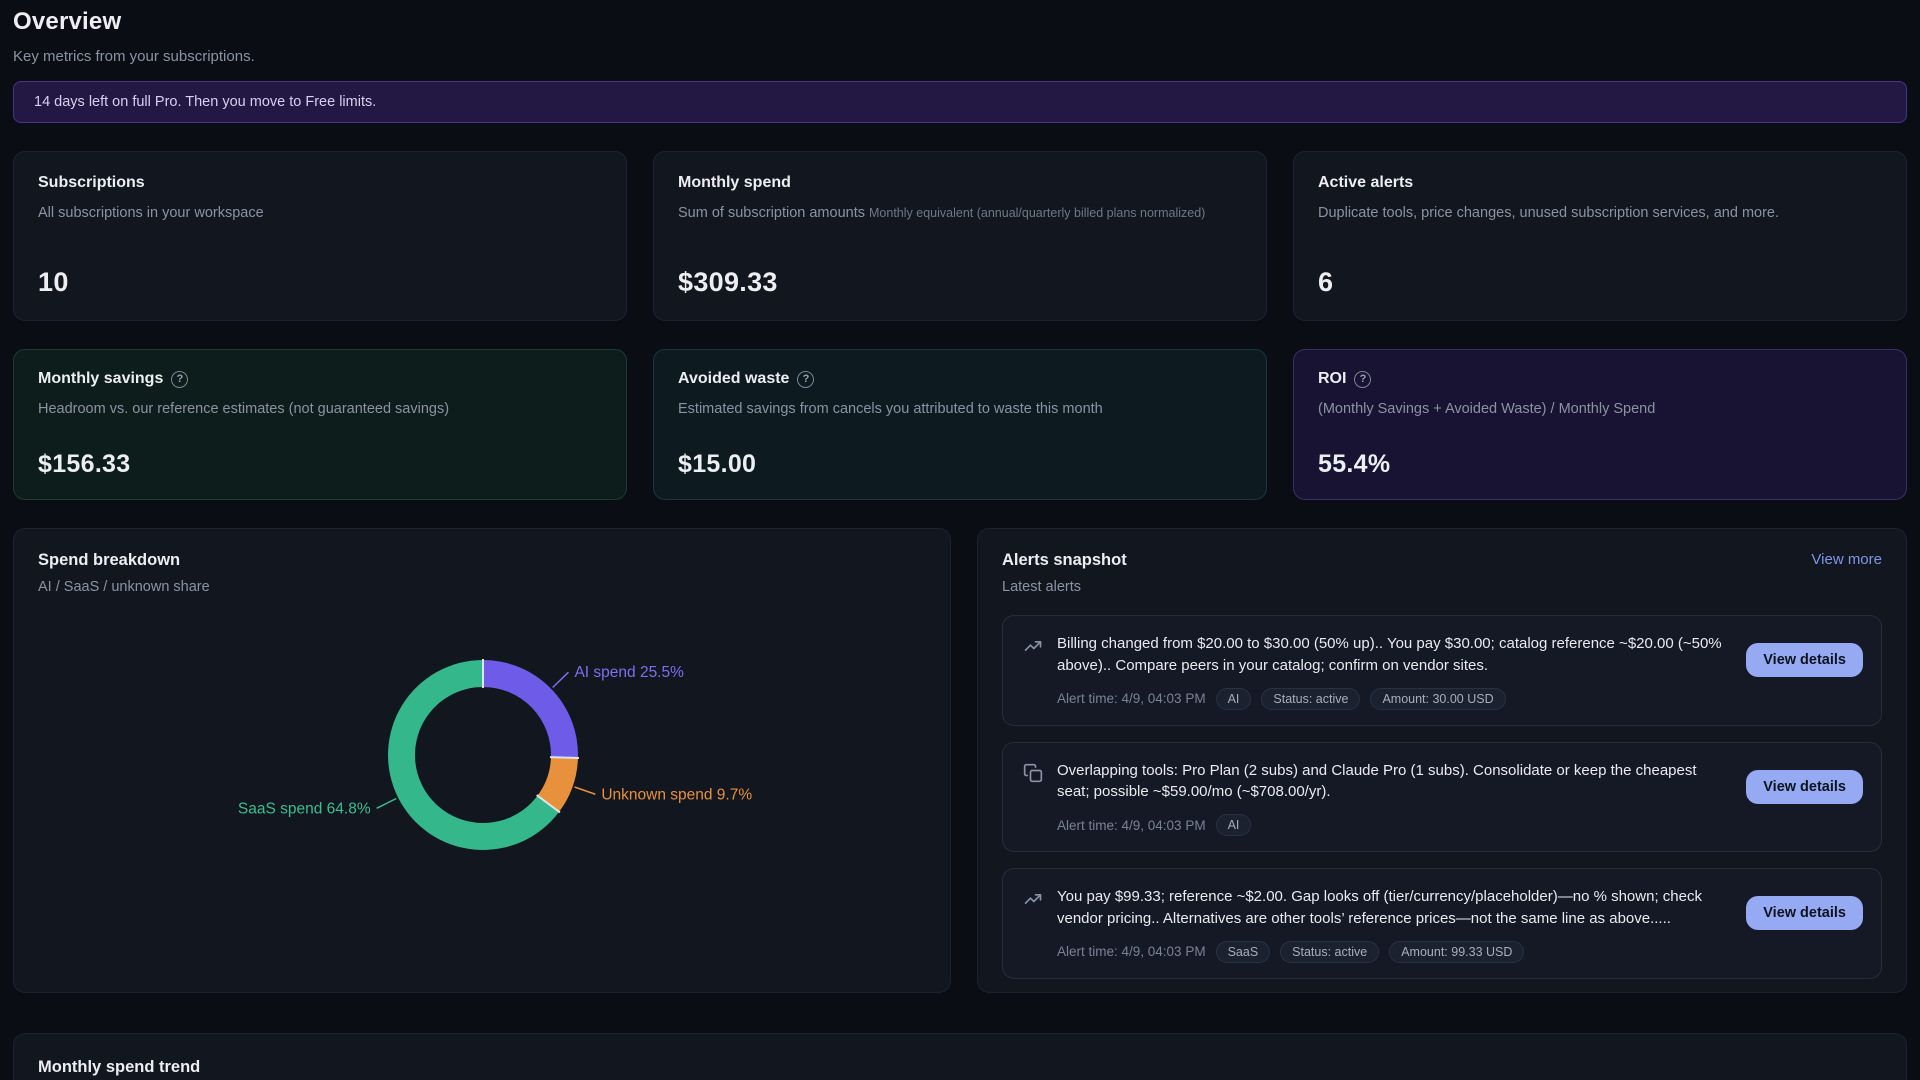  What do you see at coordinates (1846, 559) in the screenshot?
I see `view-more-link: View more` at bounding box center [1846, 559].